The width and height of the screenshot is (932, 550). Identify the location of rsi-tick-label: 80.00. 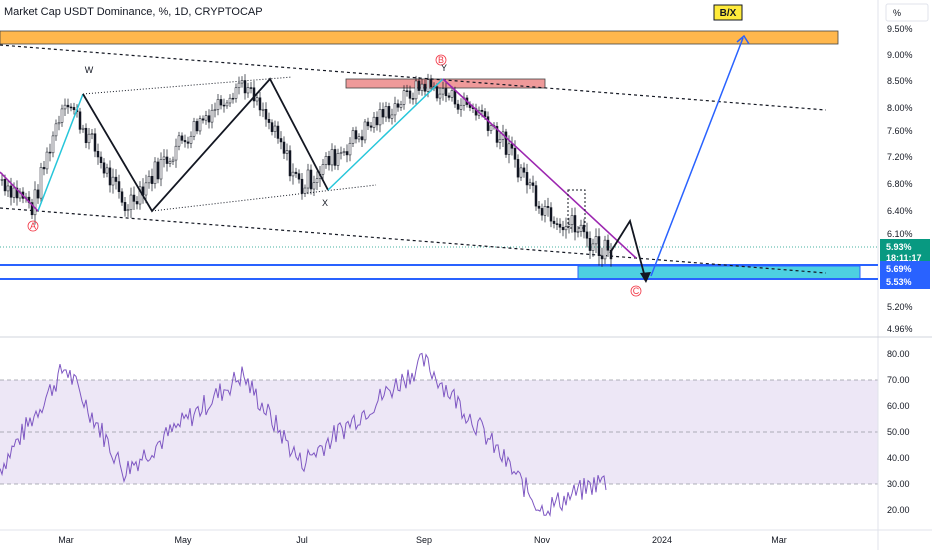
(898, 354).